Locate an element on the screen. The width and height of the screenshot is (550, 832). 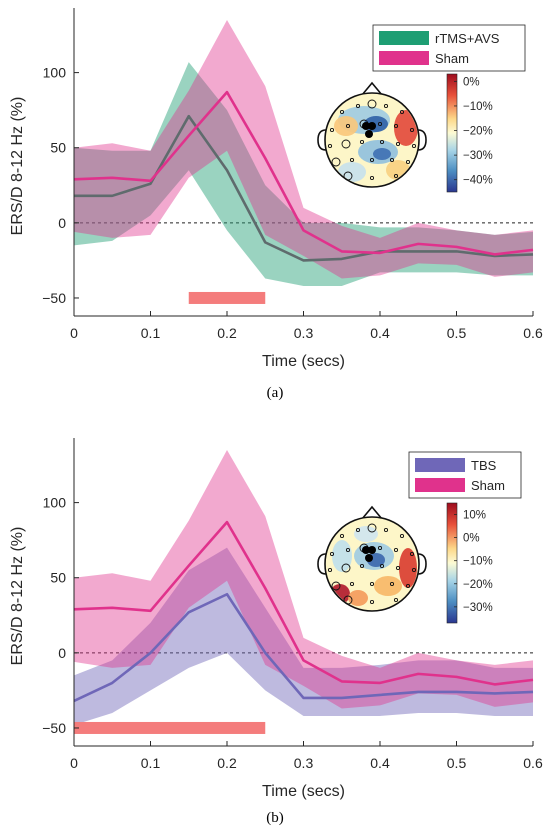
colorbar-tick-label: −20% is located at coordinates (478, 132).